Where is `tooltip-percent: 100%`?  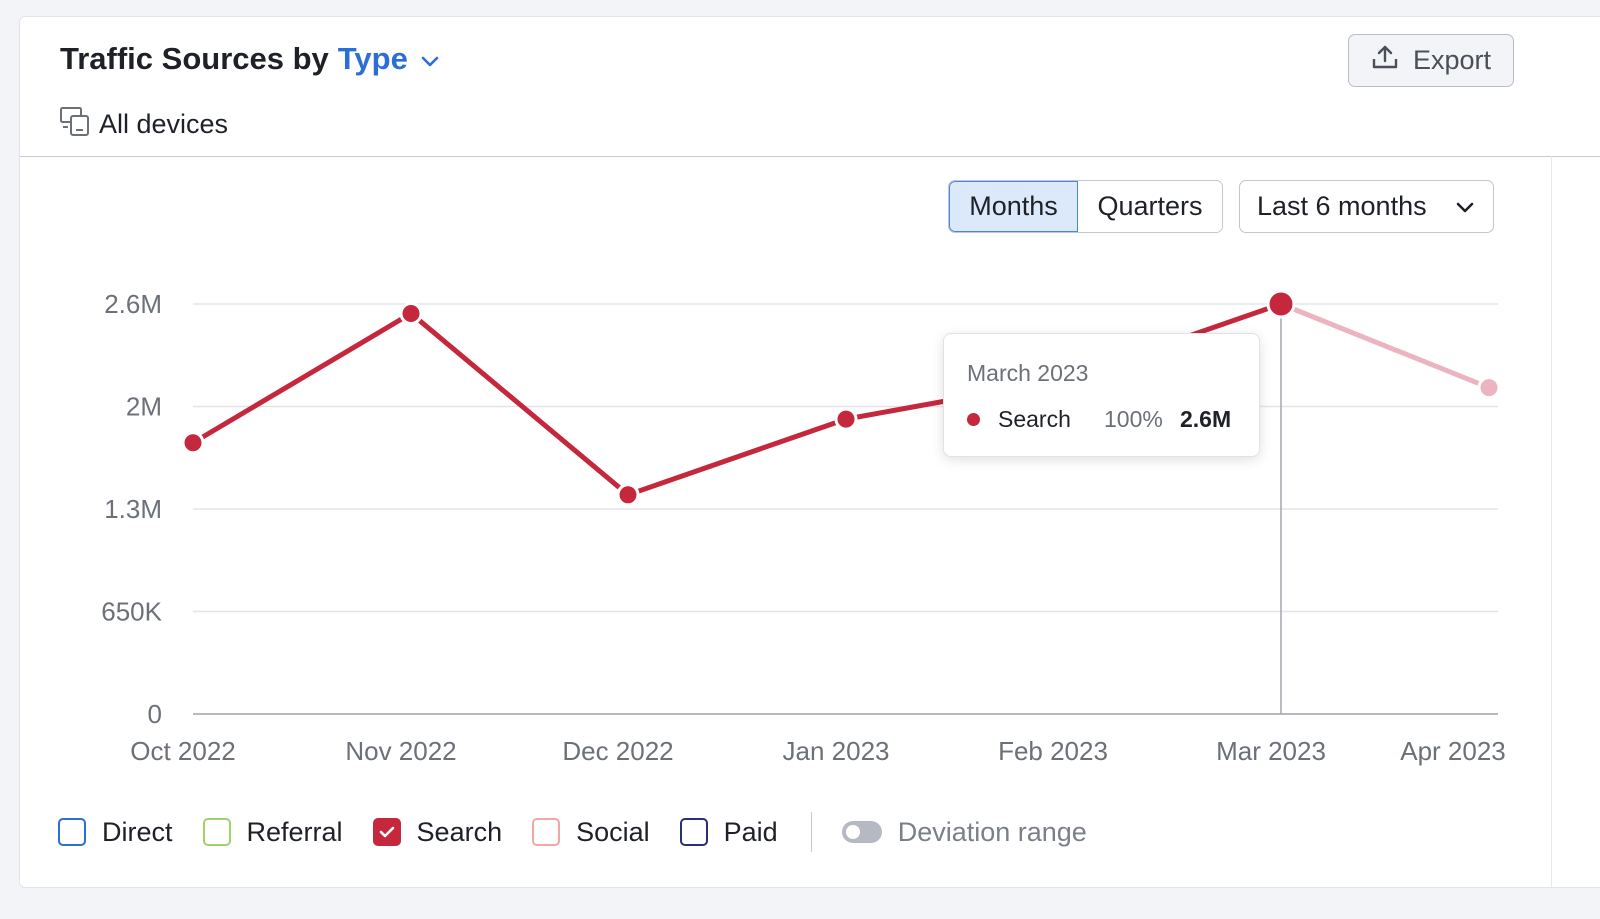
tooltip-percent: 100% is located at coordinates (1133, 419).